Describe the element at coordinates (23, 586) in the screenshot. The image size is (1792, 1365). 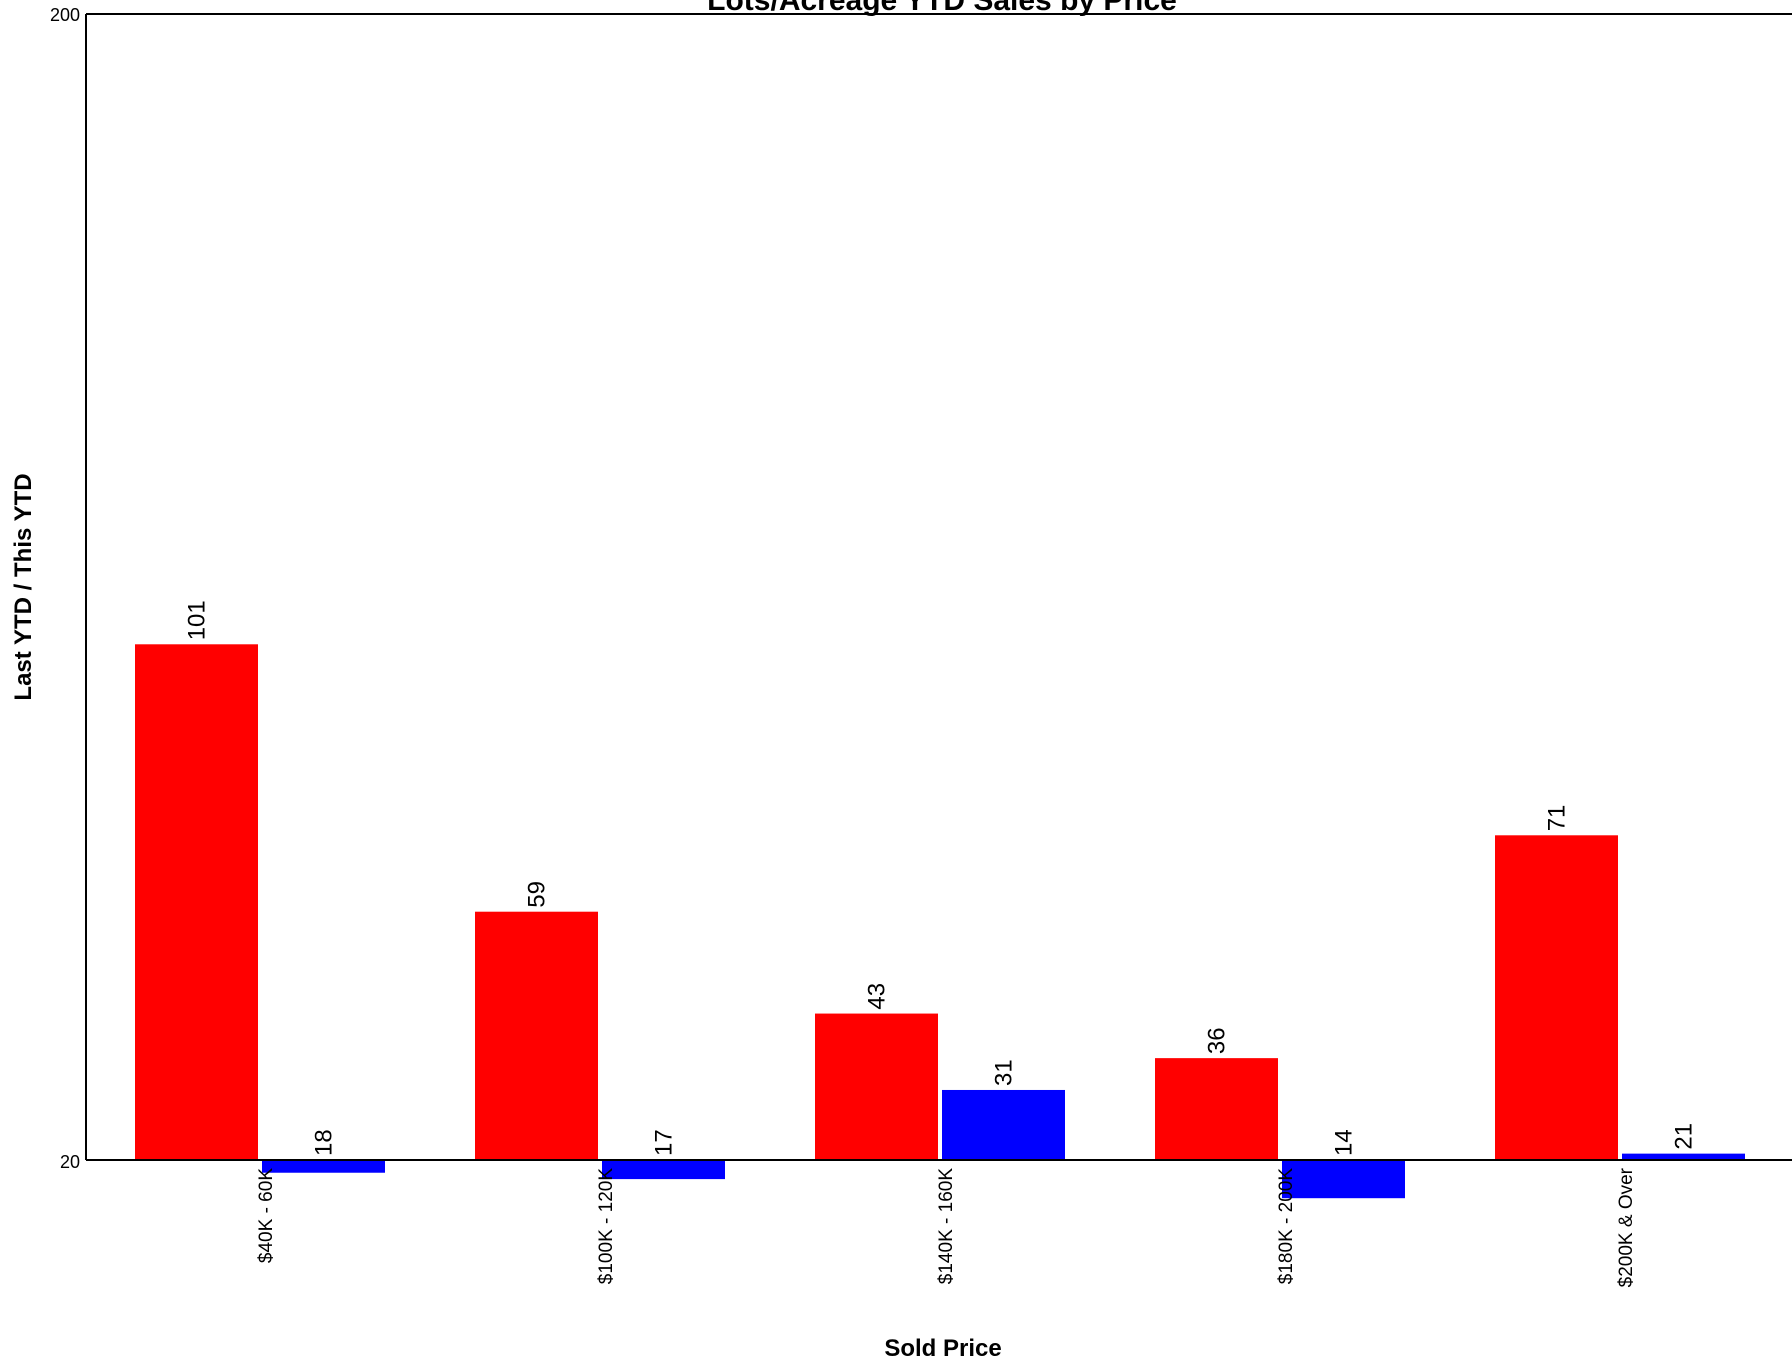
I see `y-axis-title: Last YTD / This YTD` at that location.